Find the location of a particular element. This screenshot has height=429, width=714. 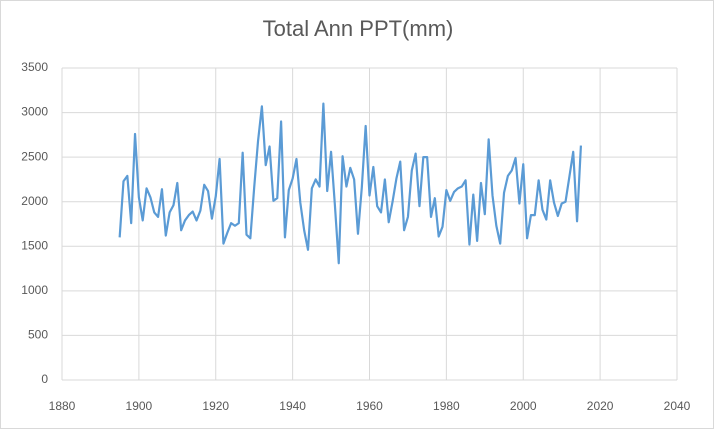

y-tick-label: 2000 is located at coordinates (34, 201).